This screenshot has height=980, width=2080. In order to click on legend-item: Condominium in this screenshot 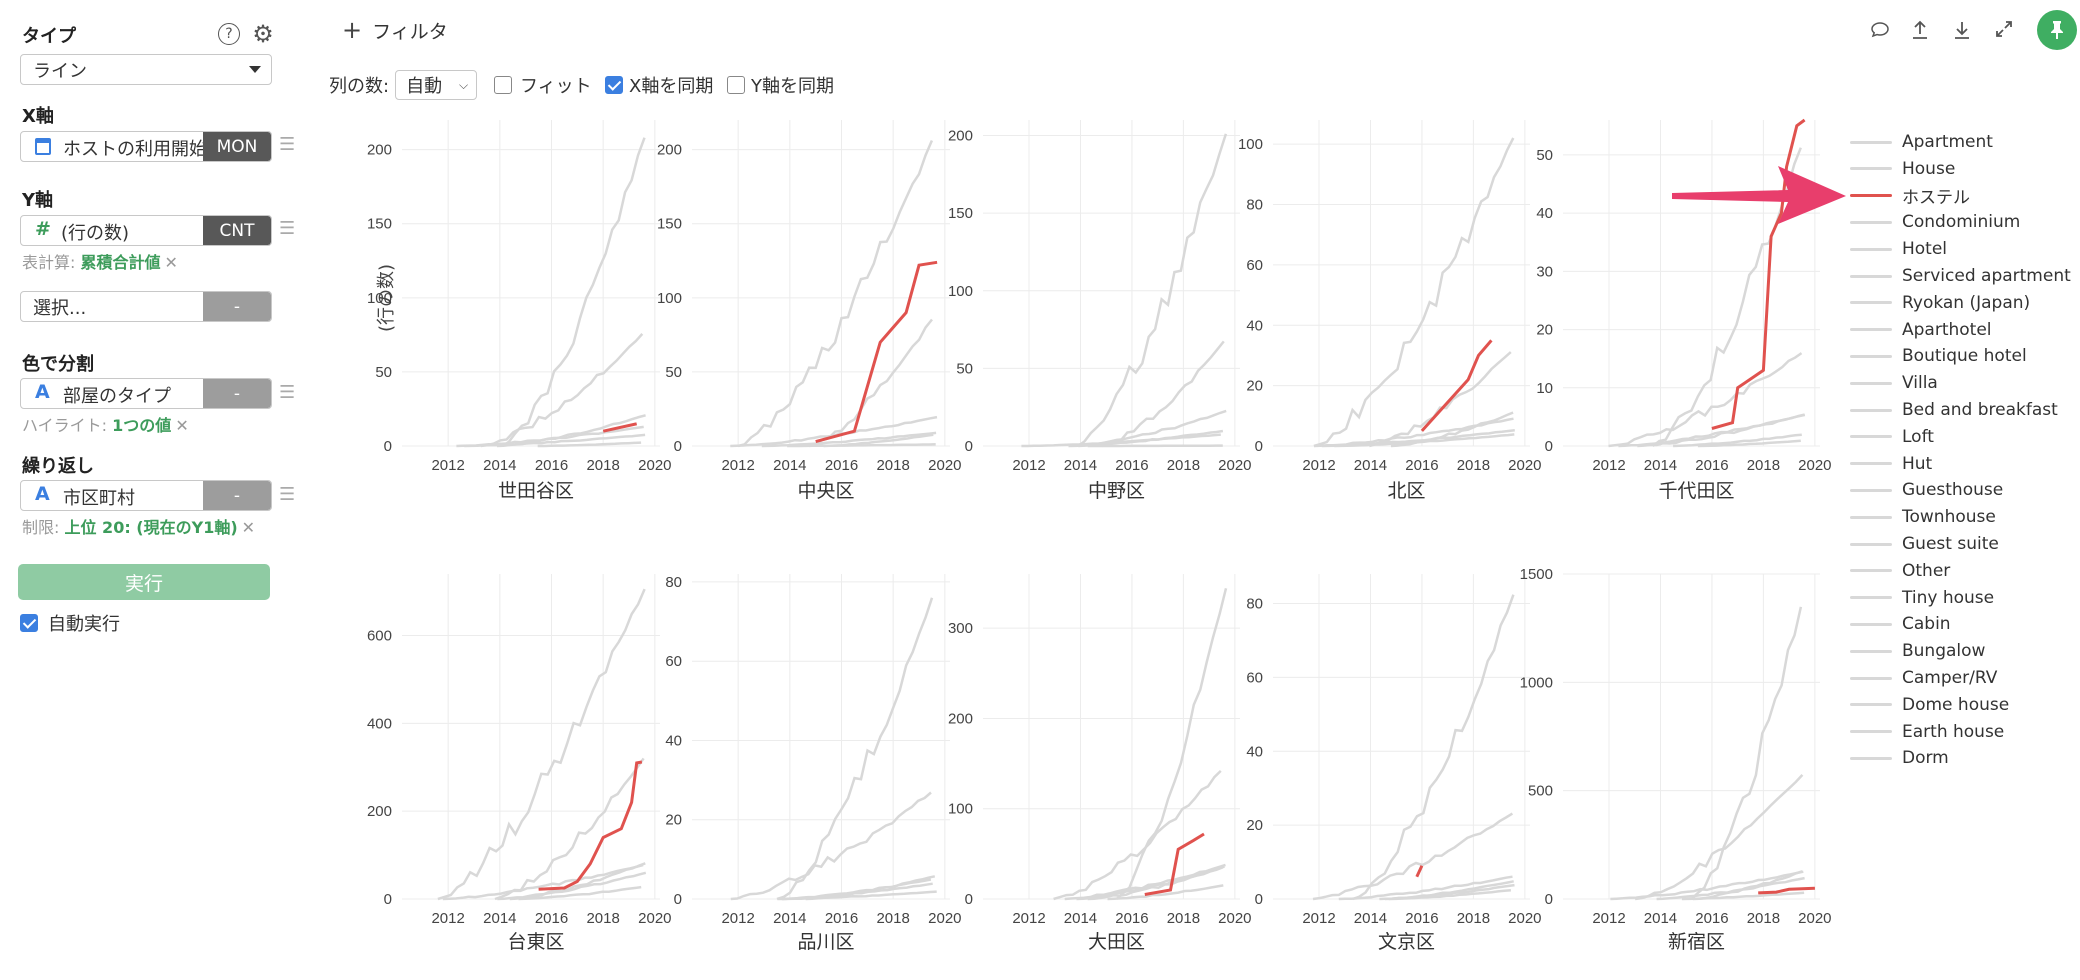, I will do `click(1935, 222)`.